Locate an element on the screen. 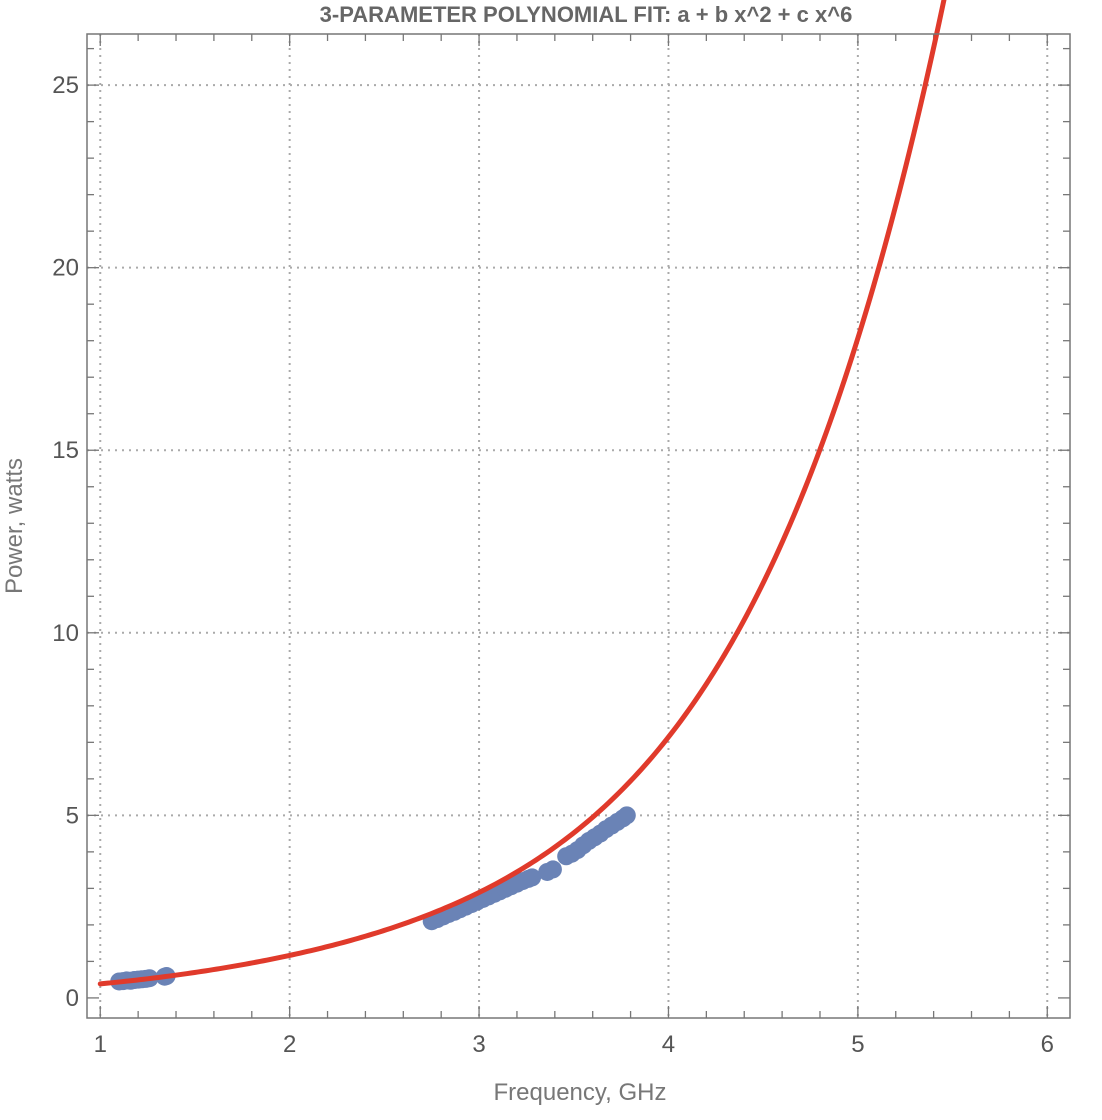 The height and width of the screenshot is (1120, 1102). y-axis-label: Power, watts is located at coordinates (14, 526).